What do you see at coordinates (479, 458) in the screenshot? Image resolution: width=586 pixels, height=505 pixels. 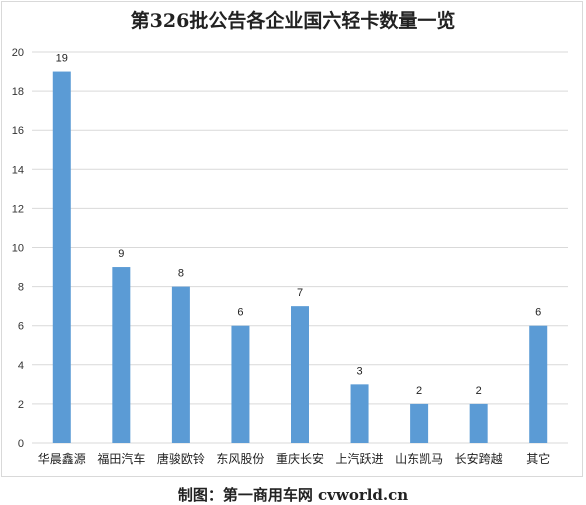 I see `x-tick-label: 长安跨越` at bounding box center [479, 458].